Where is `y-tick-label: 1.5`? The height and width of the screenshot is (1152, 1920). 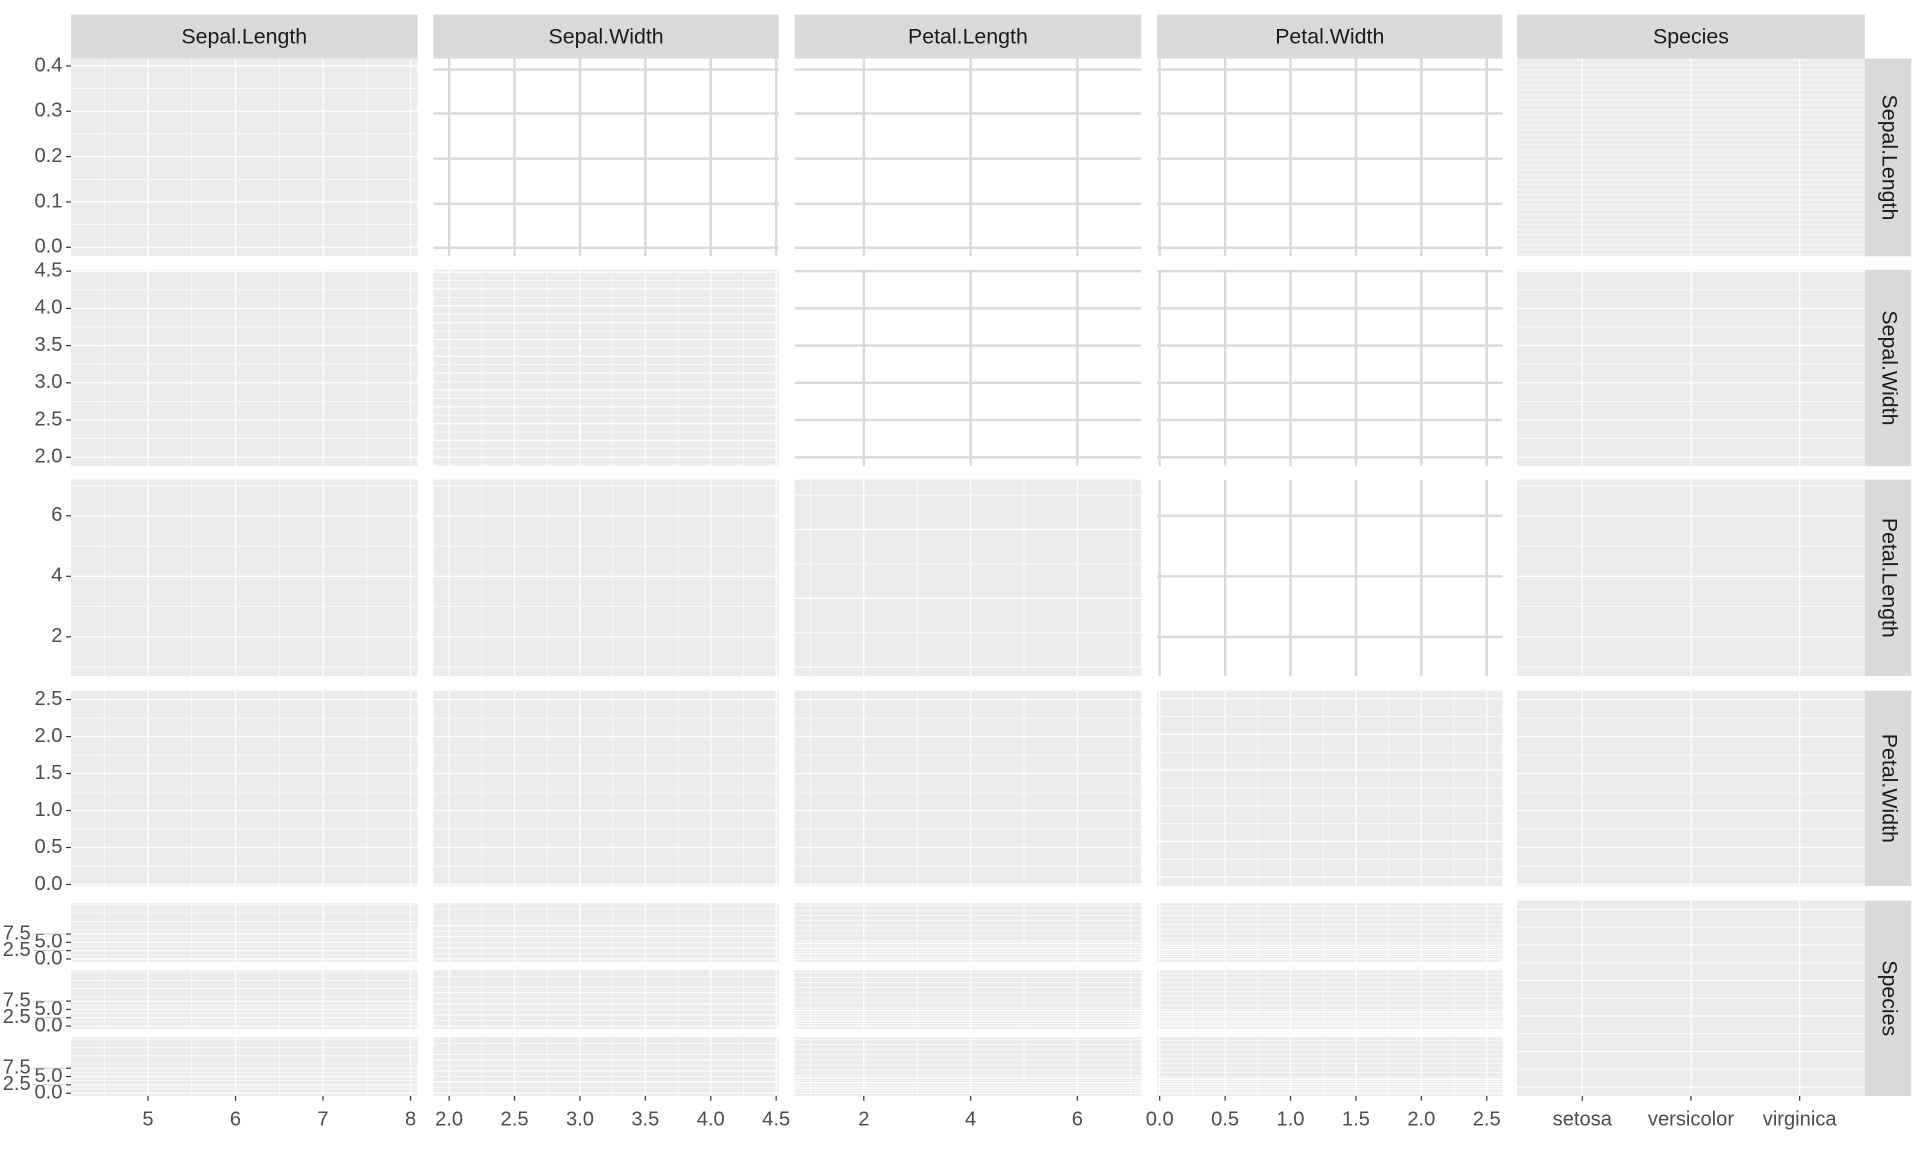
y-tick-label: 1.5 is located at coordinates (48, 773).